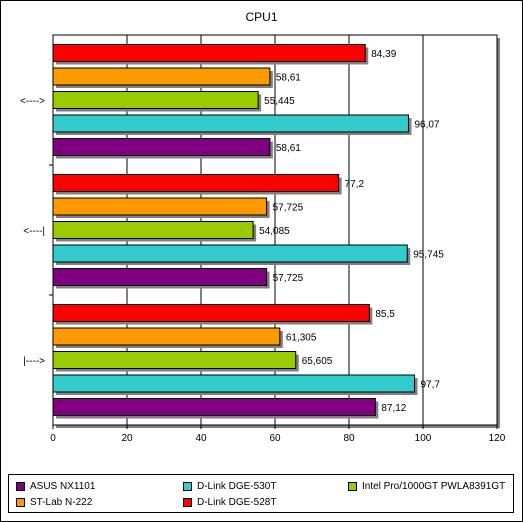  What do you see at coordinates (393, 408) in the screenshot?
I see `data-label: 87,12` at bounding box center [393, 408].